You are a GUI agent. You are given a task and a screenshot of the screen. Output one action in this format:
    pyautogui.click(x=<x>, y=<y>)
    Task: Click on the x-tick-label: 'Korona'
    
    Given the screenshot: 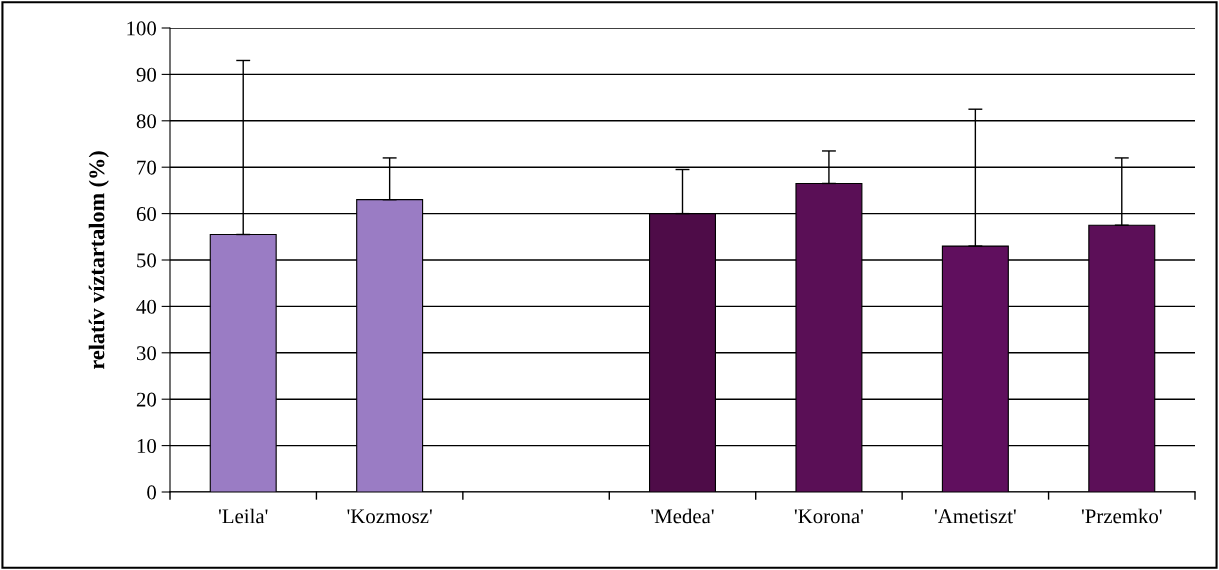 What is the action you would take?
    pyautogui.click(x=829, y=516)
    